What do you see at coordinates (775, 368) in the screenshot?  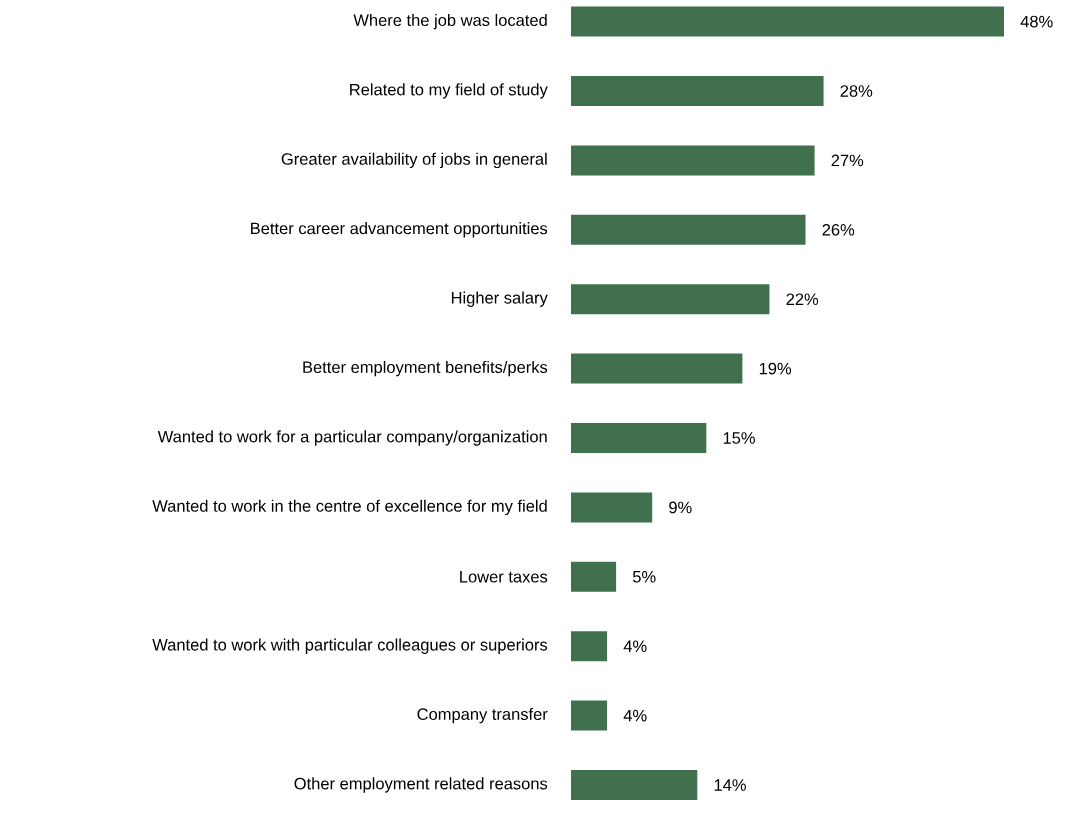 I see `data-label: 19%` at bounding box center [775, 368].